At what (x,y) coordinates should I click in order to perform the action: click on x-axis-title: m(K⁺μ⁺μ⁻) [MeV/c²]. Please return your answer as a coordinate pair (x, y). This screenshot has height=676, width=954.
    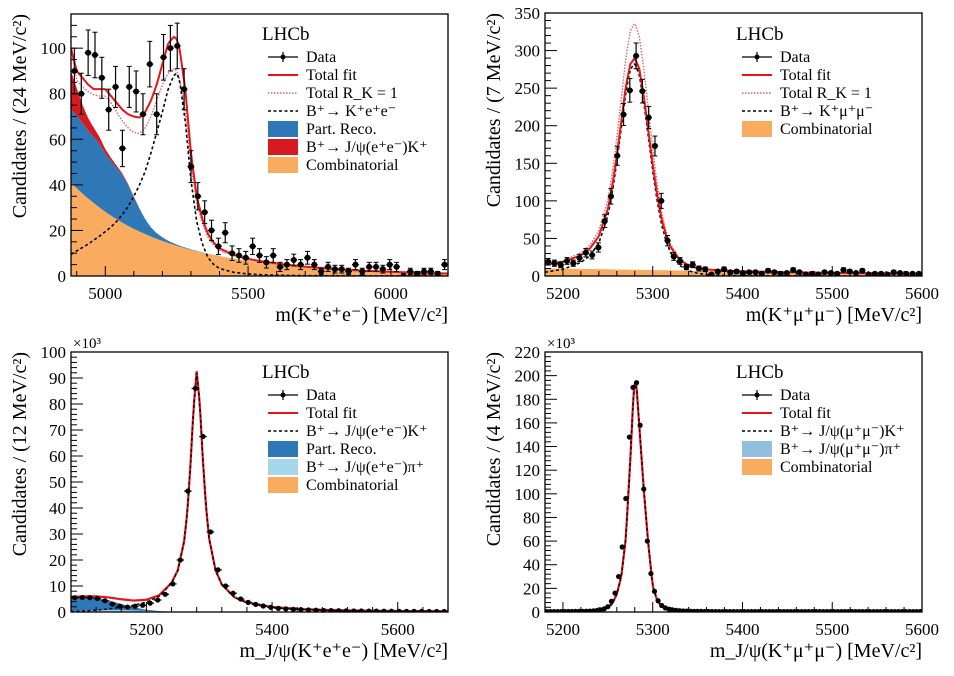
    Looking at the image, I should click on (834, 315).